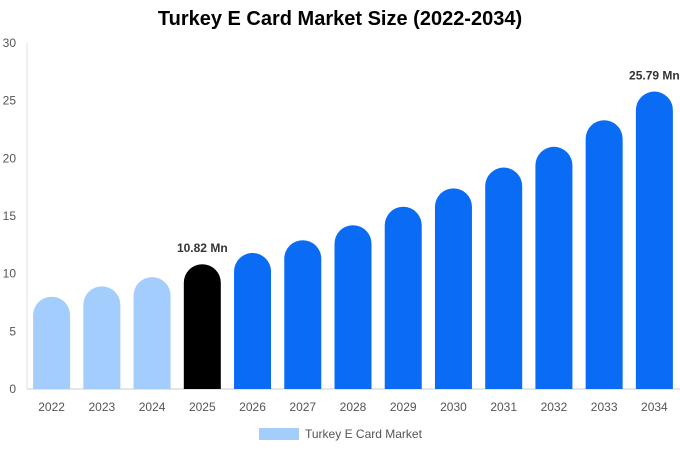 The height and width of the screenshot is (450, 680). I want to click on bar-2029, so click(403, 297).